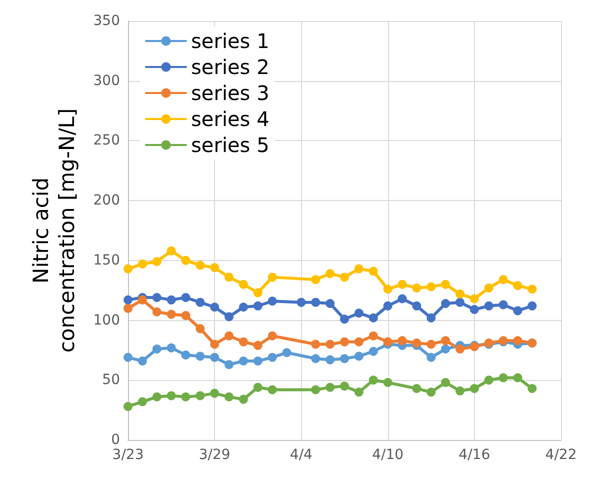 Image resolution: width=599 pixels, height=488 pixels. Describe the element at coordinates (128, 455) in the screenshot. I see `x-tick-label: 3/23` at that location.